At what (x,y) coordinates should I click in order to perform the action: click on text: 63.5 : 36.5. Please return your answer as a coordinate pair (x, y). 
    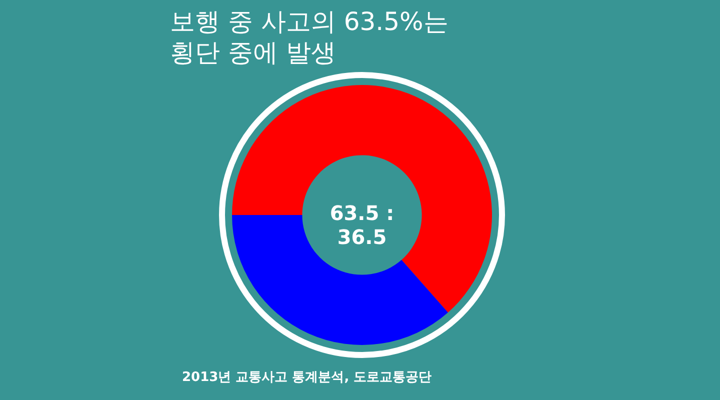
    Looking at the image, I should click on (362, 225).